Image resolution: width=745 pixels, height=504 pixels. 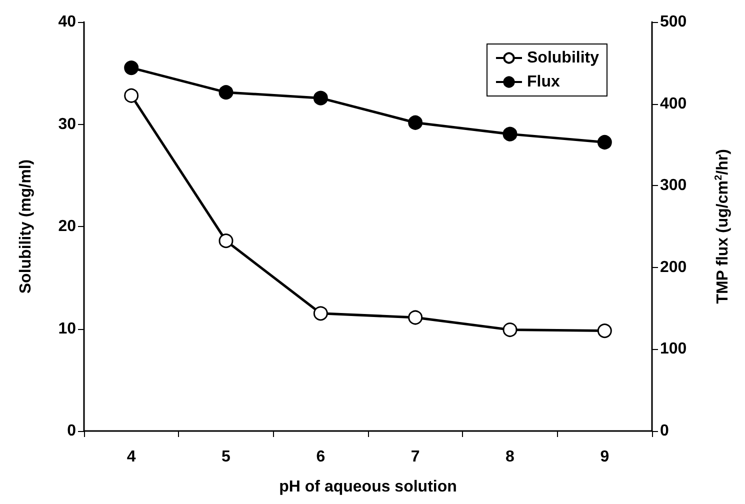 I want to click on x-tick-label: 5, so click(x=226, y=457).